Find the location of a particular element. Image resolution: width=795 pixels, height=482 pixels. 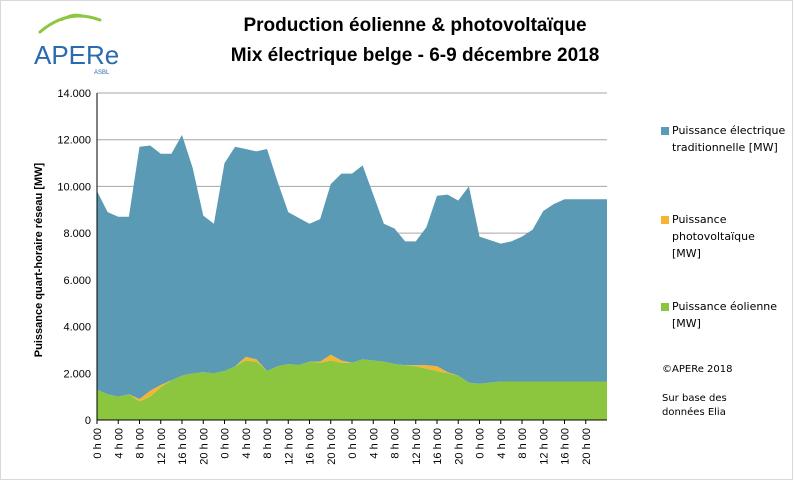

apere-logo: APERe ASBL is located at coordinates (76, 44).